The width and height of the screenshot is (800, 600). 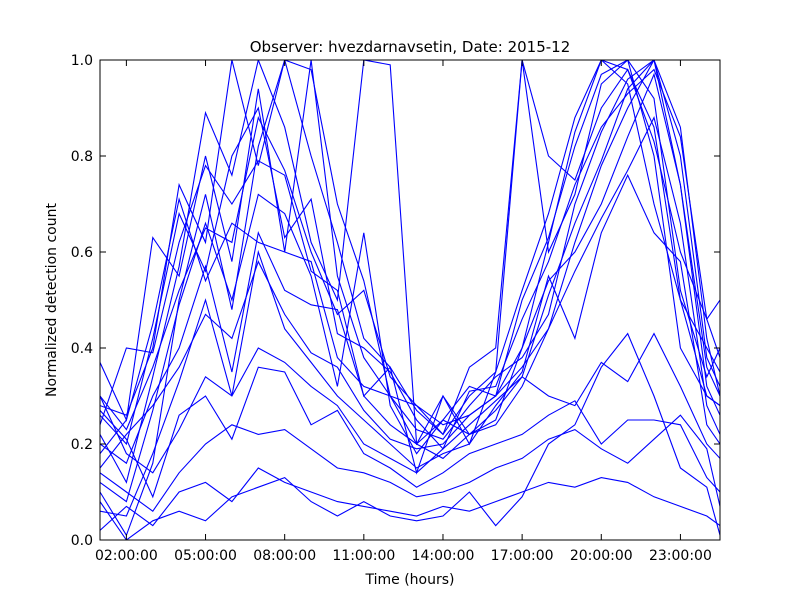 I want to click on x-tick-label-7: 20:00:00, so click(x=601, y=556).